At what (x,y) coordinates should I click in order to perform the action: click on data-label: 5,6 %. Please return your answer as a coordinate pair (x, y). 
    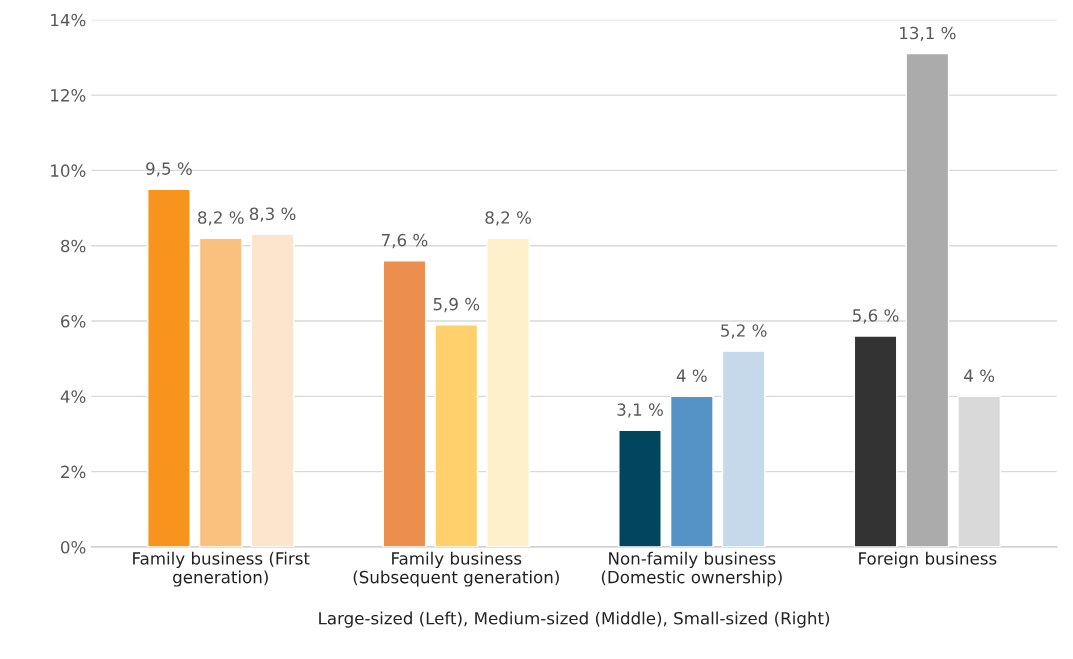
    Looking at the image, I should click on (876, 316).